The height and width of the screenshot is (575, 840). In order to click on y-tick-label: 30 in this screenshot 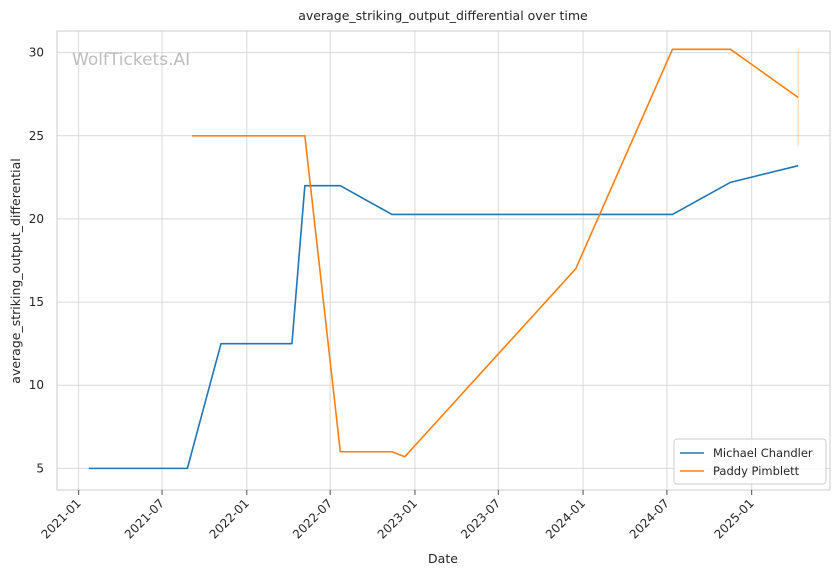, I will do `click(36, 53)`.